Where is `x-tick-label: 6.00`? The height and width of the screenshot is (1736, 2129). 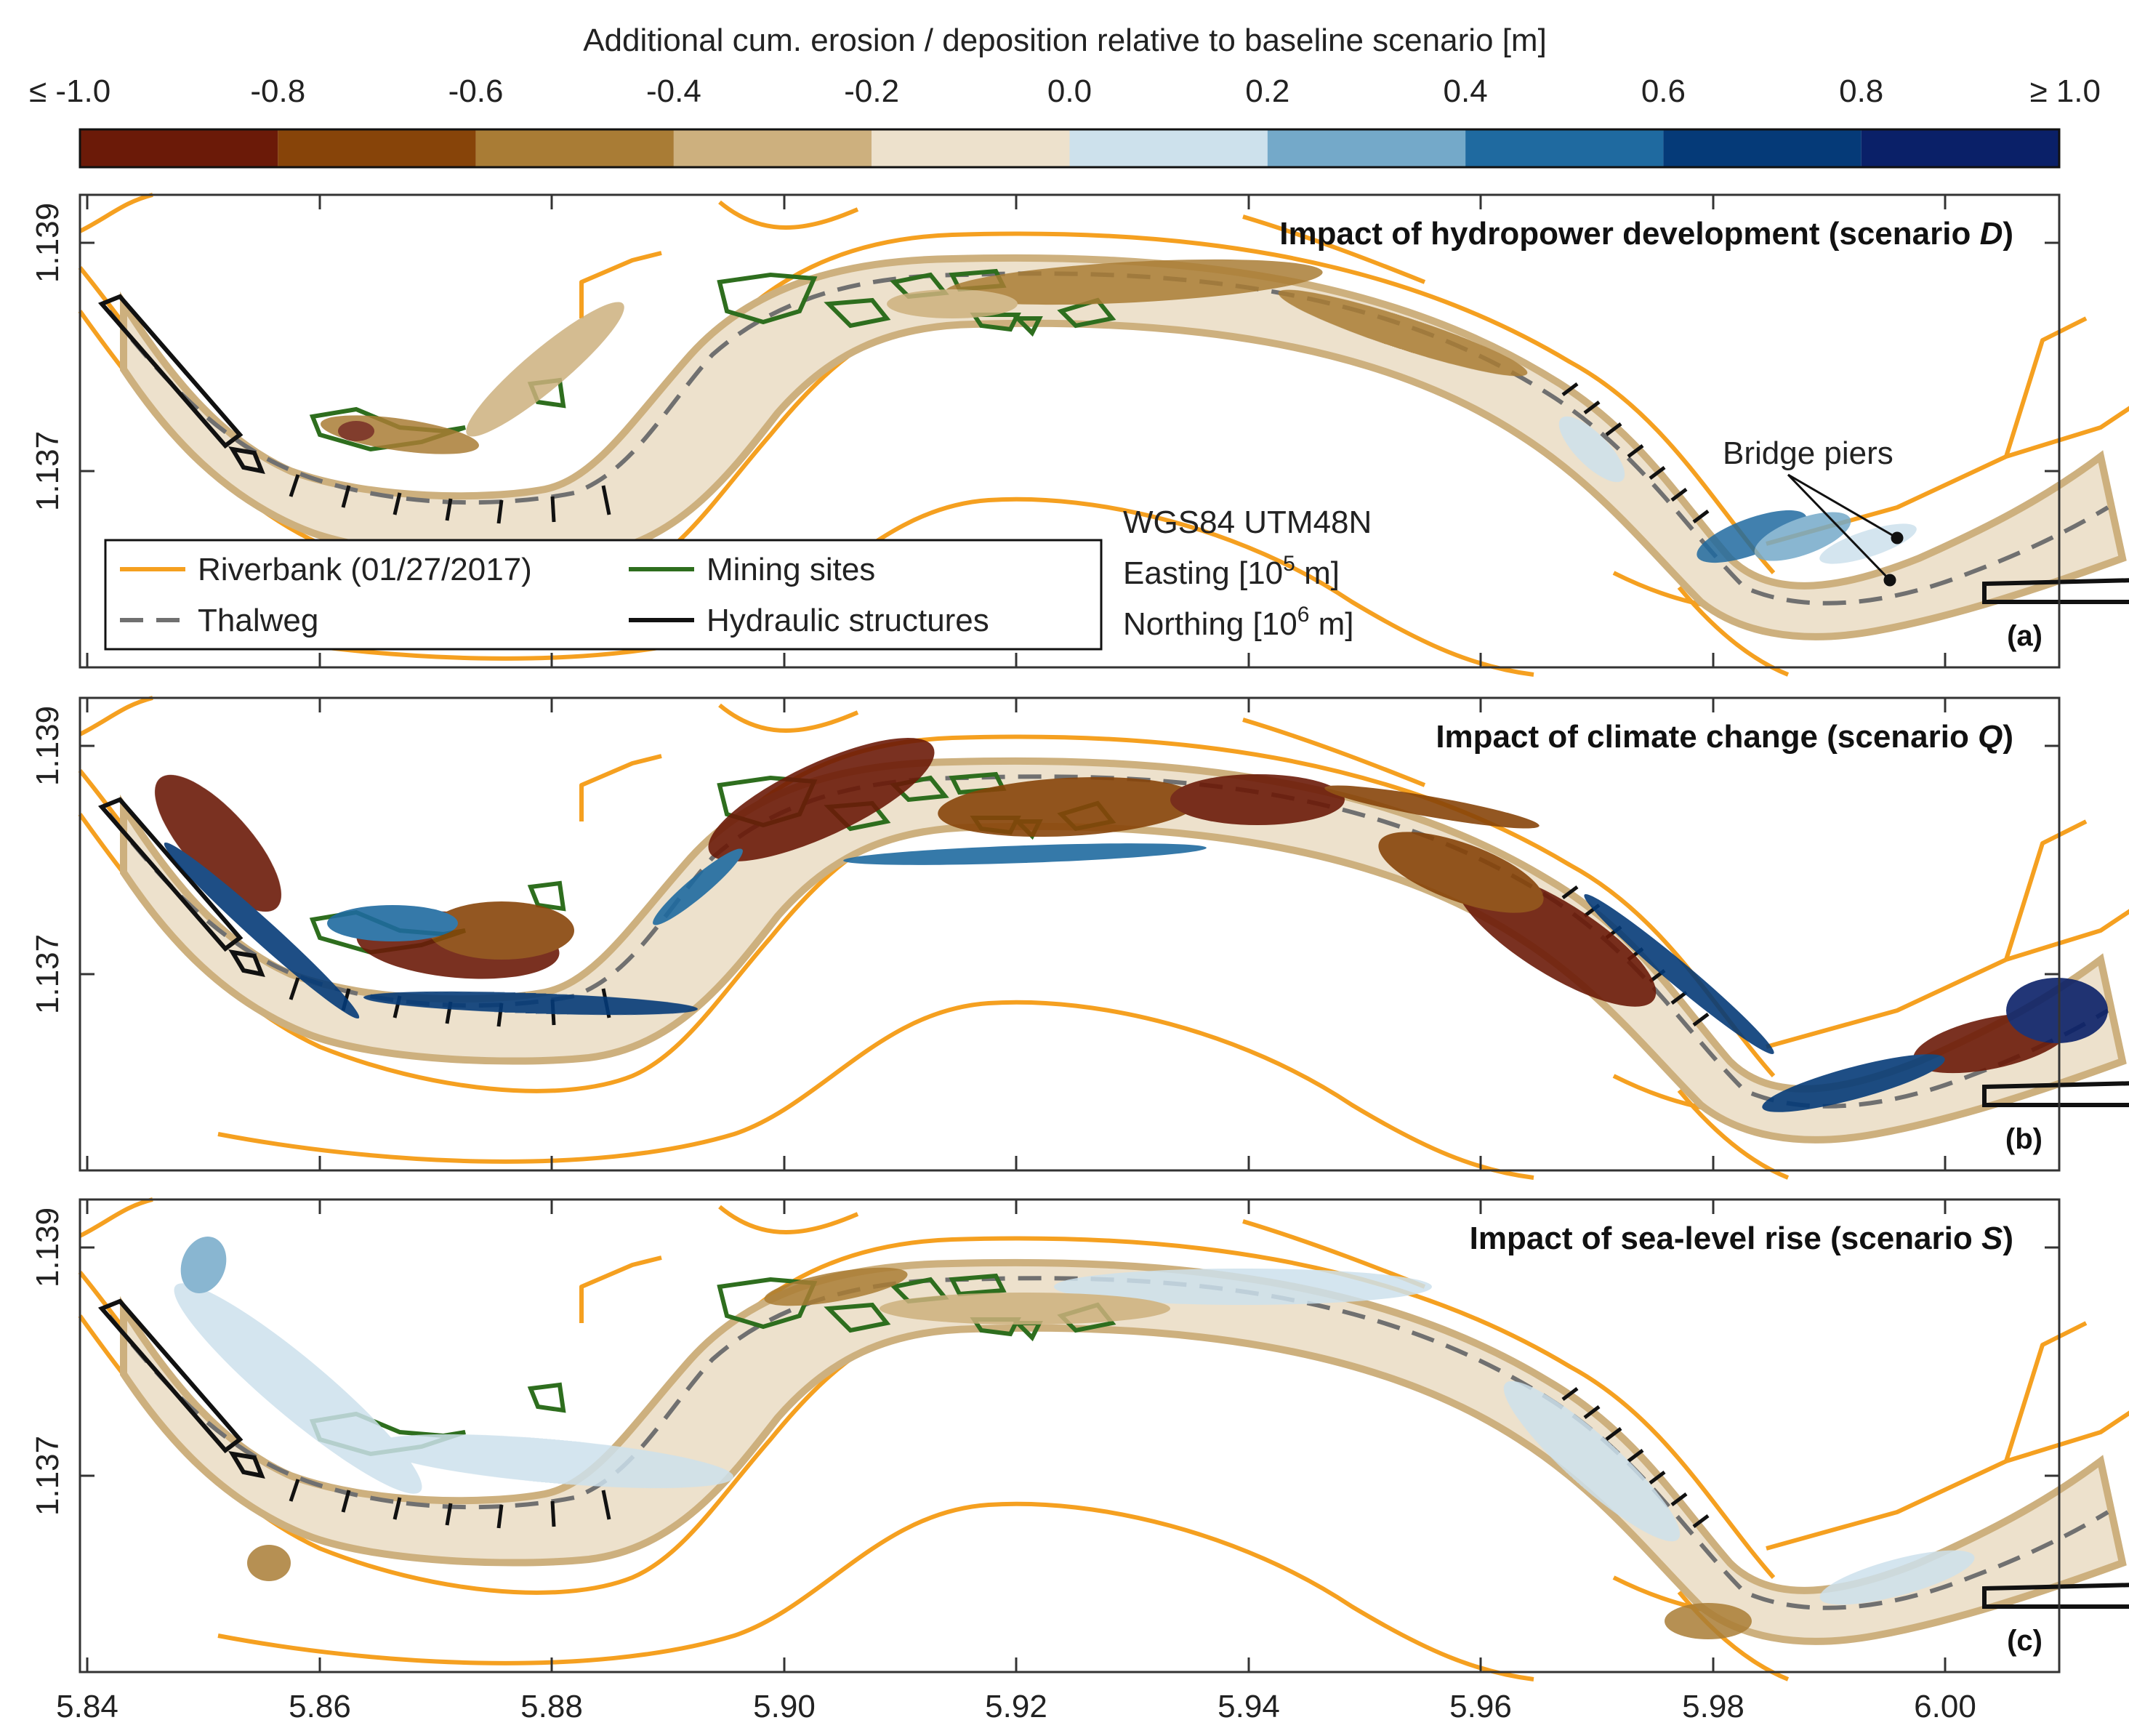 x-tick-label: 6.00 is located at coordinates (1945, 1706).